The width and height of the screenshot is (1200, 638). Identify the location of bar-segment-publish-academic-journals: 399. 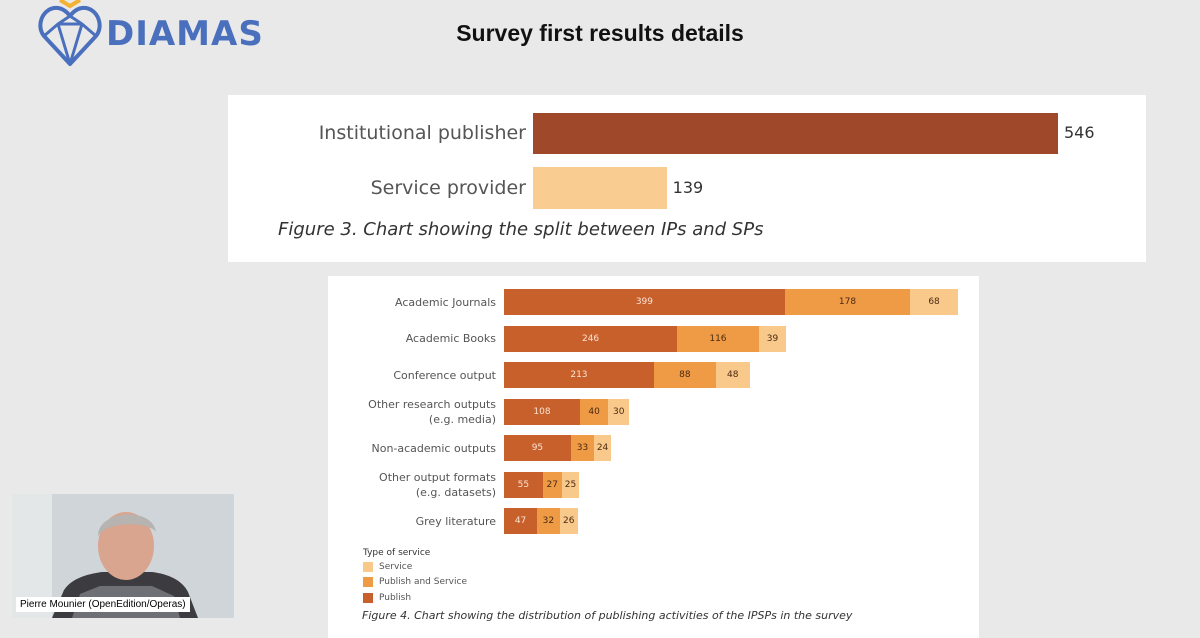
(644, 302).